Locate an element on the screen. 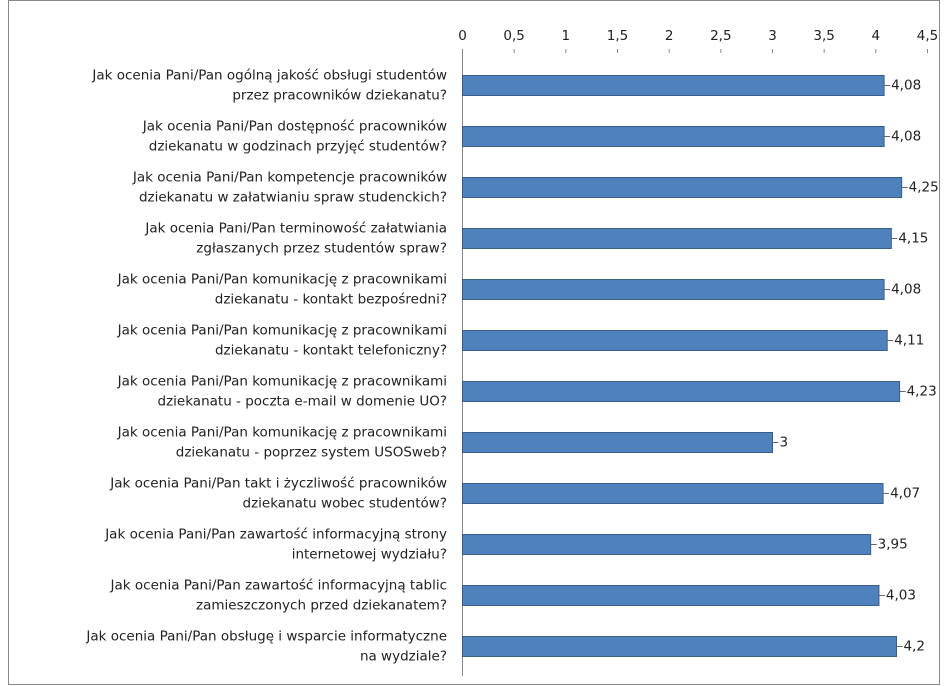 The image size is (948, 686). value-label: 3 is located at coordinates (784, 443).